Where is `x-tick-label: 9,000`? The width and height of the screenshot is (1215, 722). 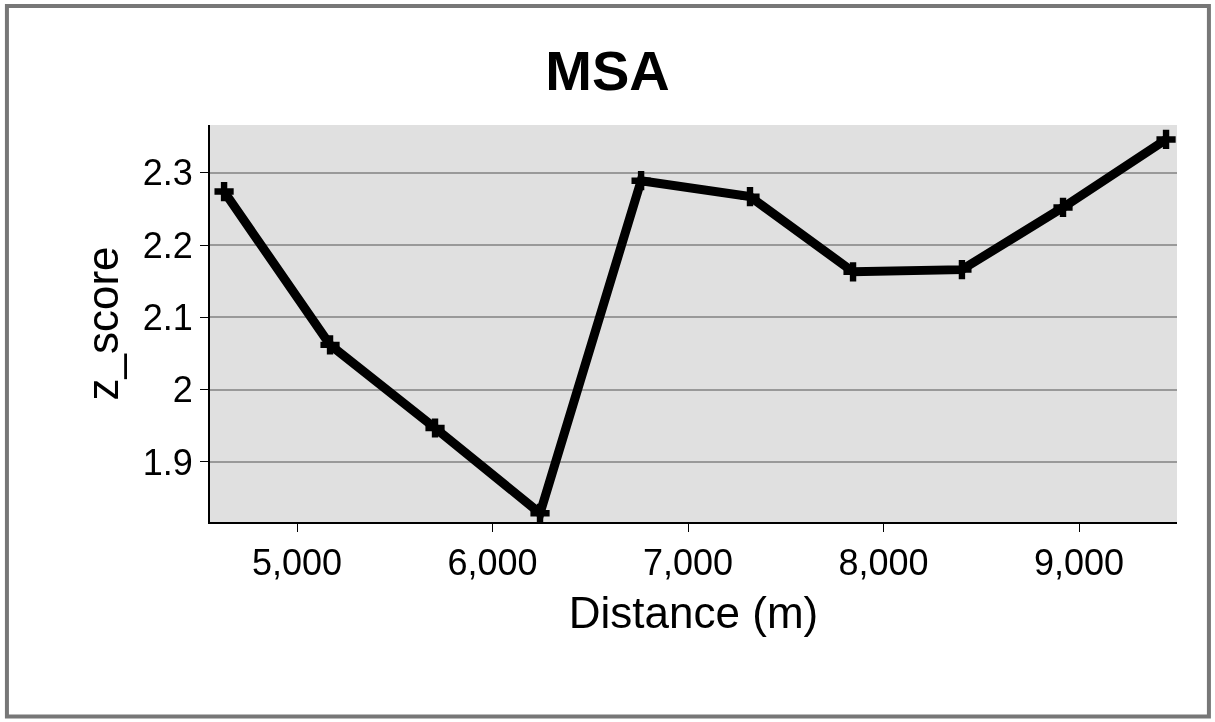
x-tick-label: 9,000 is located at coordinates (1079, 563).